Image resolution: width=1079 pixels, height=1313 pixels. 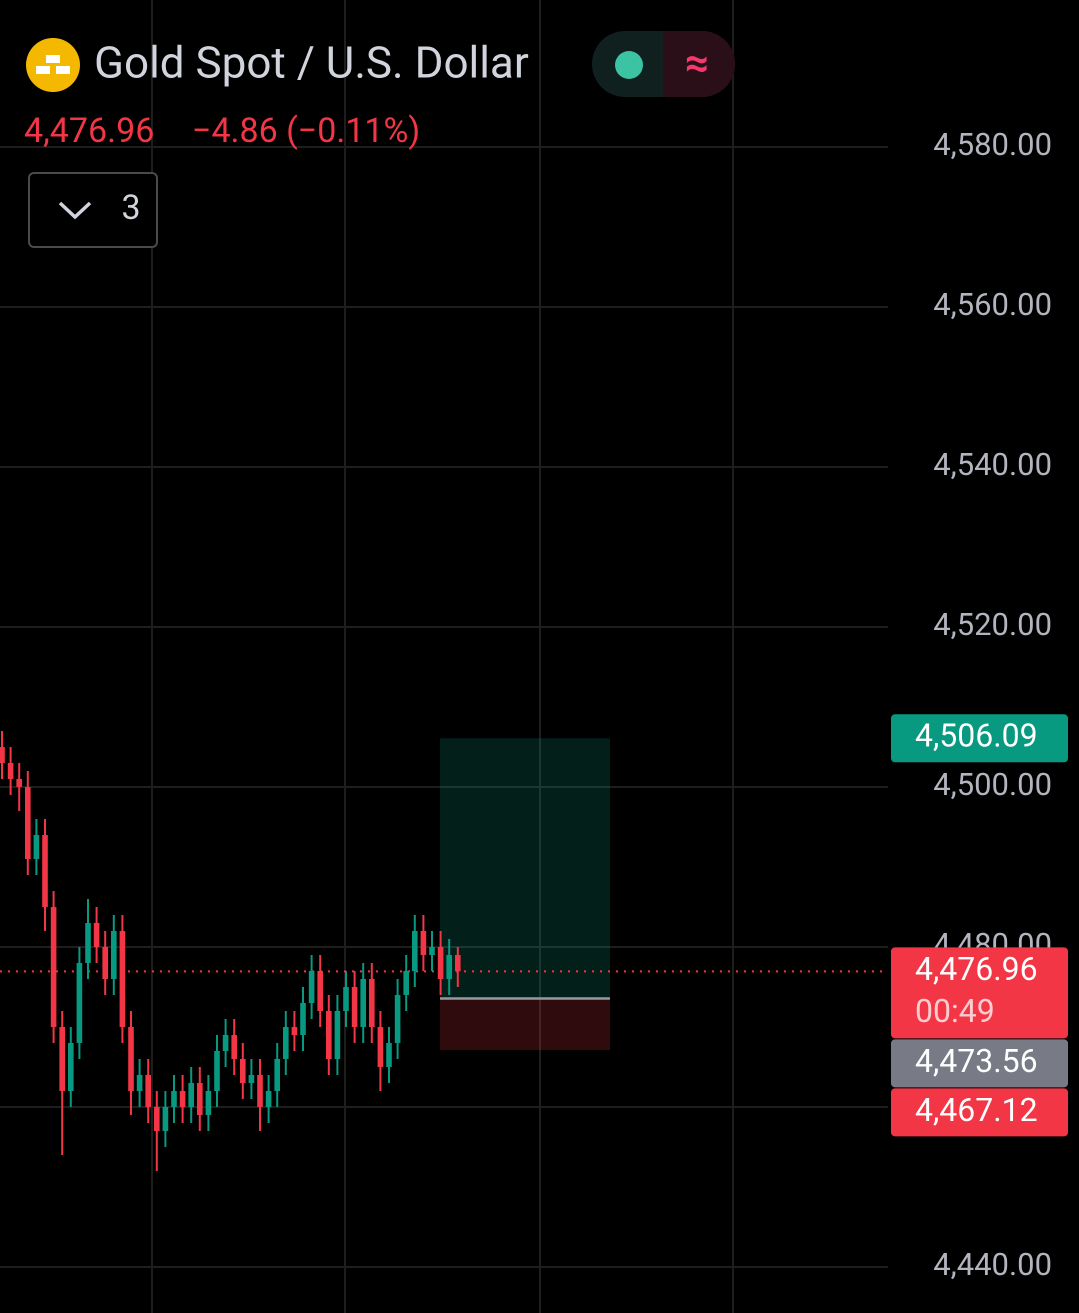 What do you see at coordinates (992, 304) in the screenshot?
I see `y-tick-label: 4,560.00` at bounding box center [992, 304].